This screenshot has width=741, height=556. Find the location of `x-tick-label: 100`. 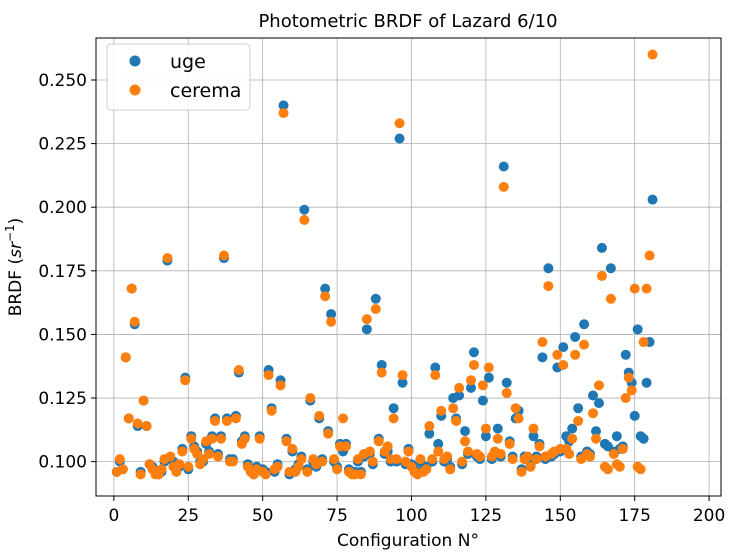

x-tick-label: 100 is located at coordinates (411, 516).